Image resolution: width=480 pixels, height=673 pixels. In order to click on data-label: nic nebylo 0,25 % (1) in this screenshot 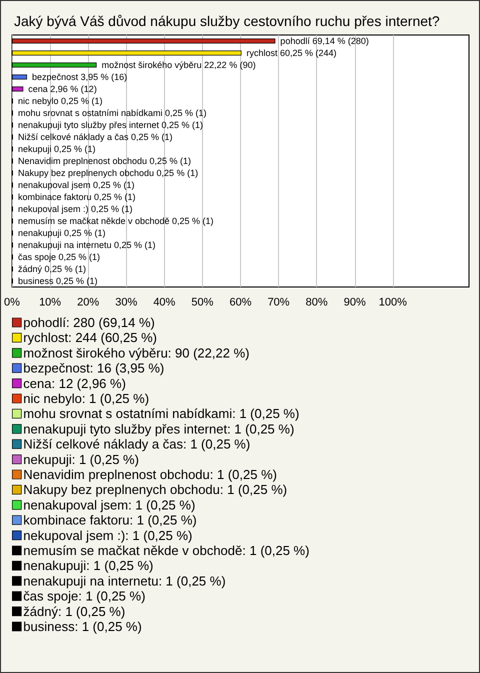, I will do `click(60, 101)`.